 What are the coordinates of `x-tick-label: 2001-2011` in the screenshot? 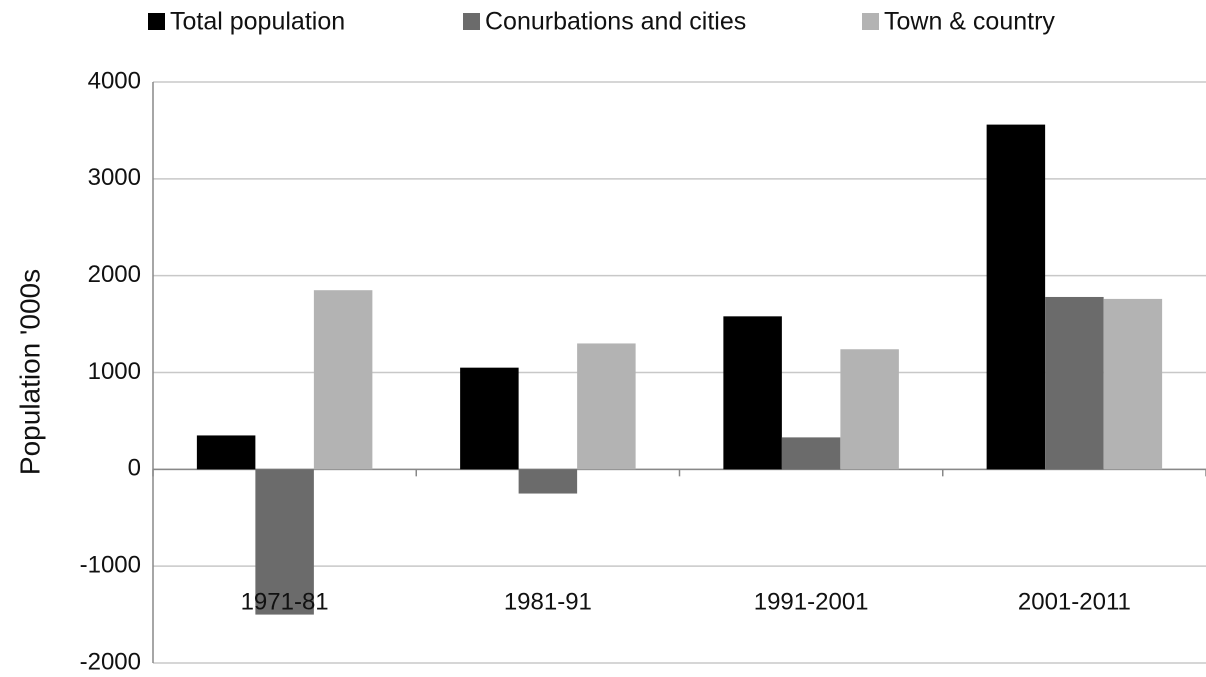 It's located at (1074, 601).